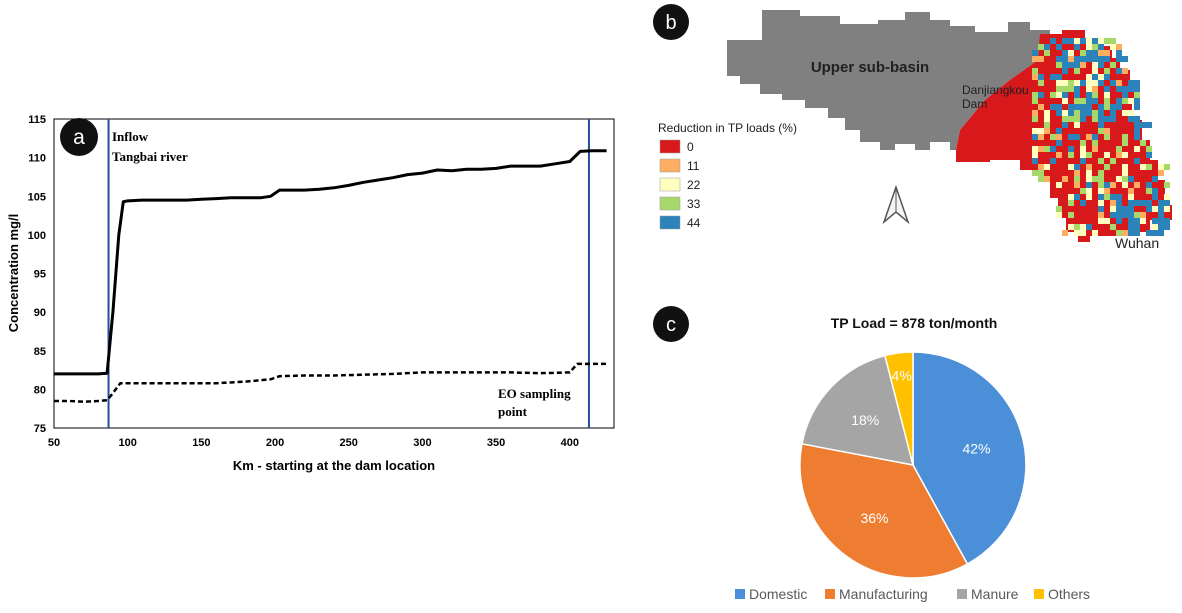 This screenshot has width=1182, height=613. What do you see at coordinates (1101, 137) in the screenshot?
I see `reduction-pixels` at bounding box center [1101, 137].